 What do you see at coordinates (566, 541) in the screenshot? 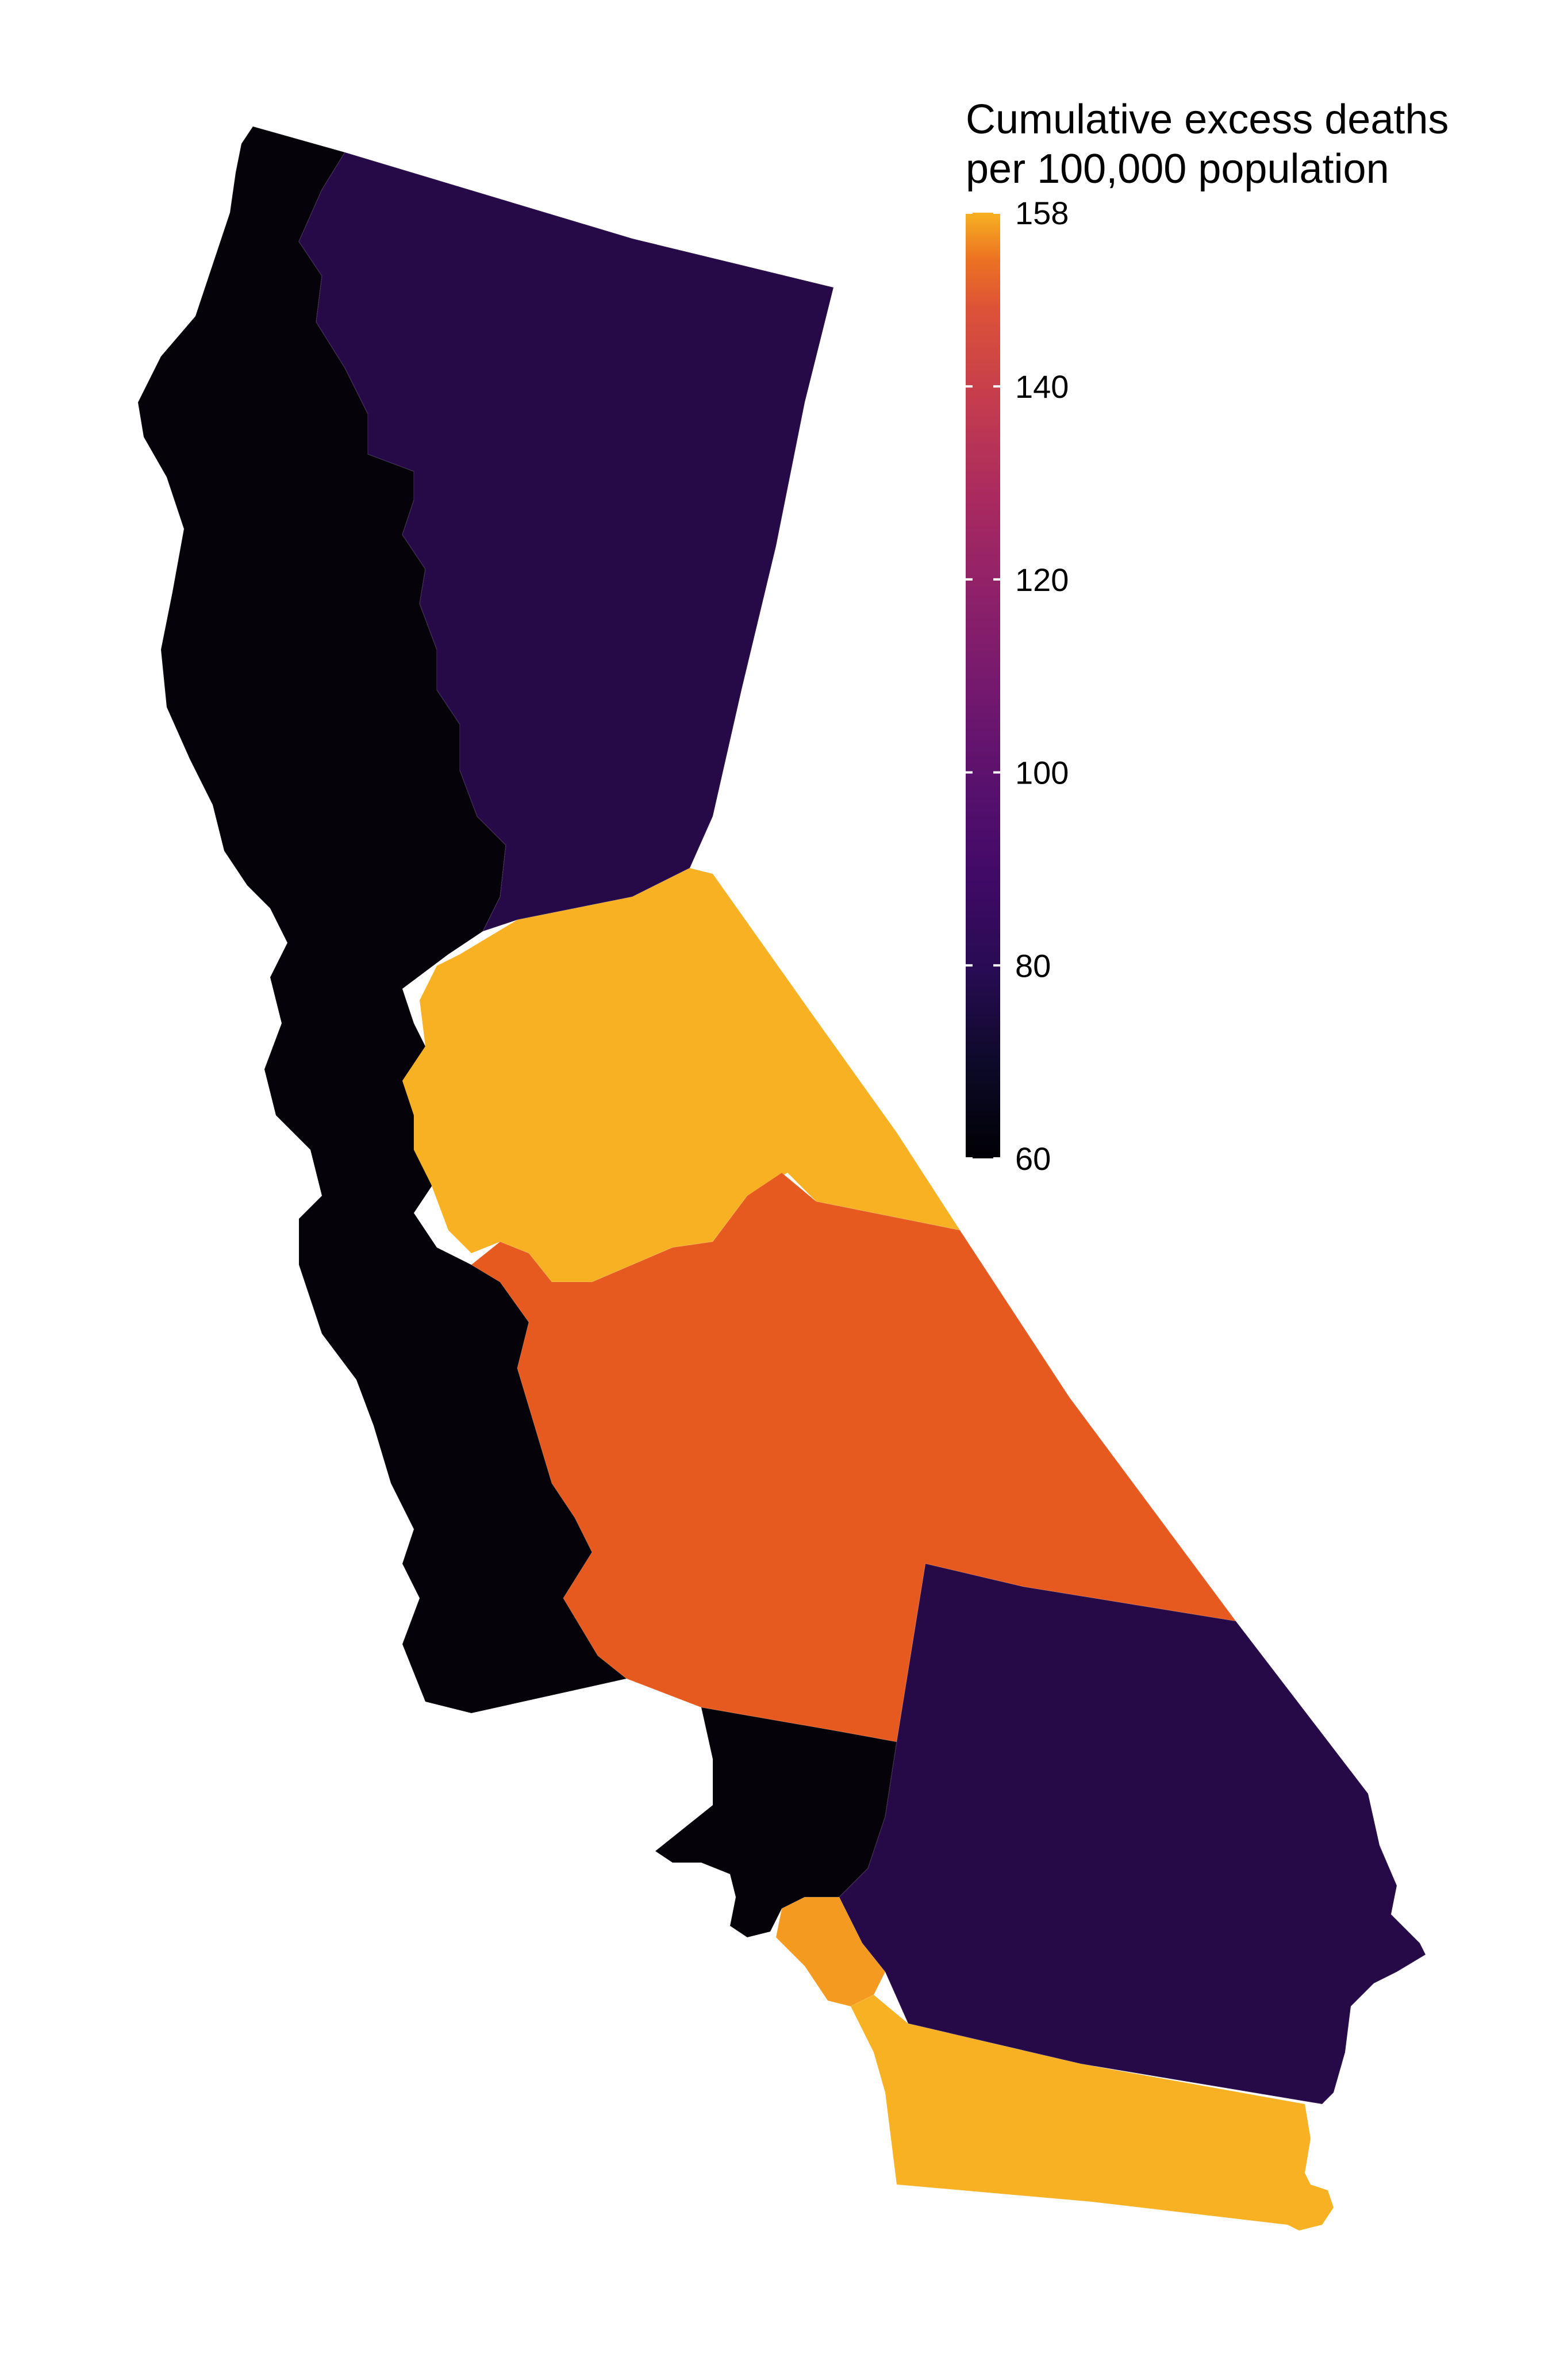
I see `region-northern-interior` at bounding box center [566, 541].